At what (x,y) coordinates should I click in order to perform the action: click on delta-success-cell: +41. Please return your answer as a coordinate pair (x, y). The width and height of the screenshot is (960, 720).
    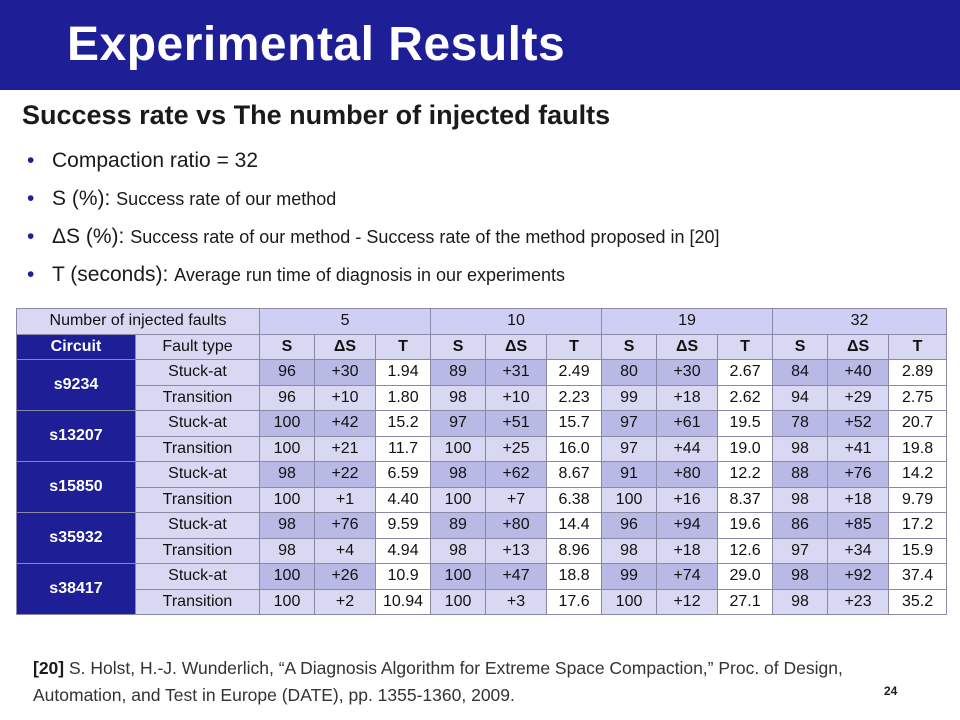
    Looking at the image, I should click on (858, 448).